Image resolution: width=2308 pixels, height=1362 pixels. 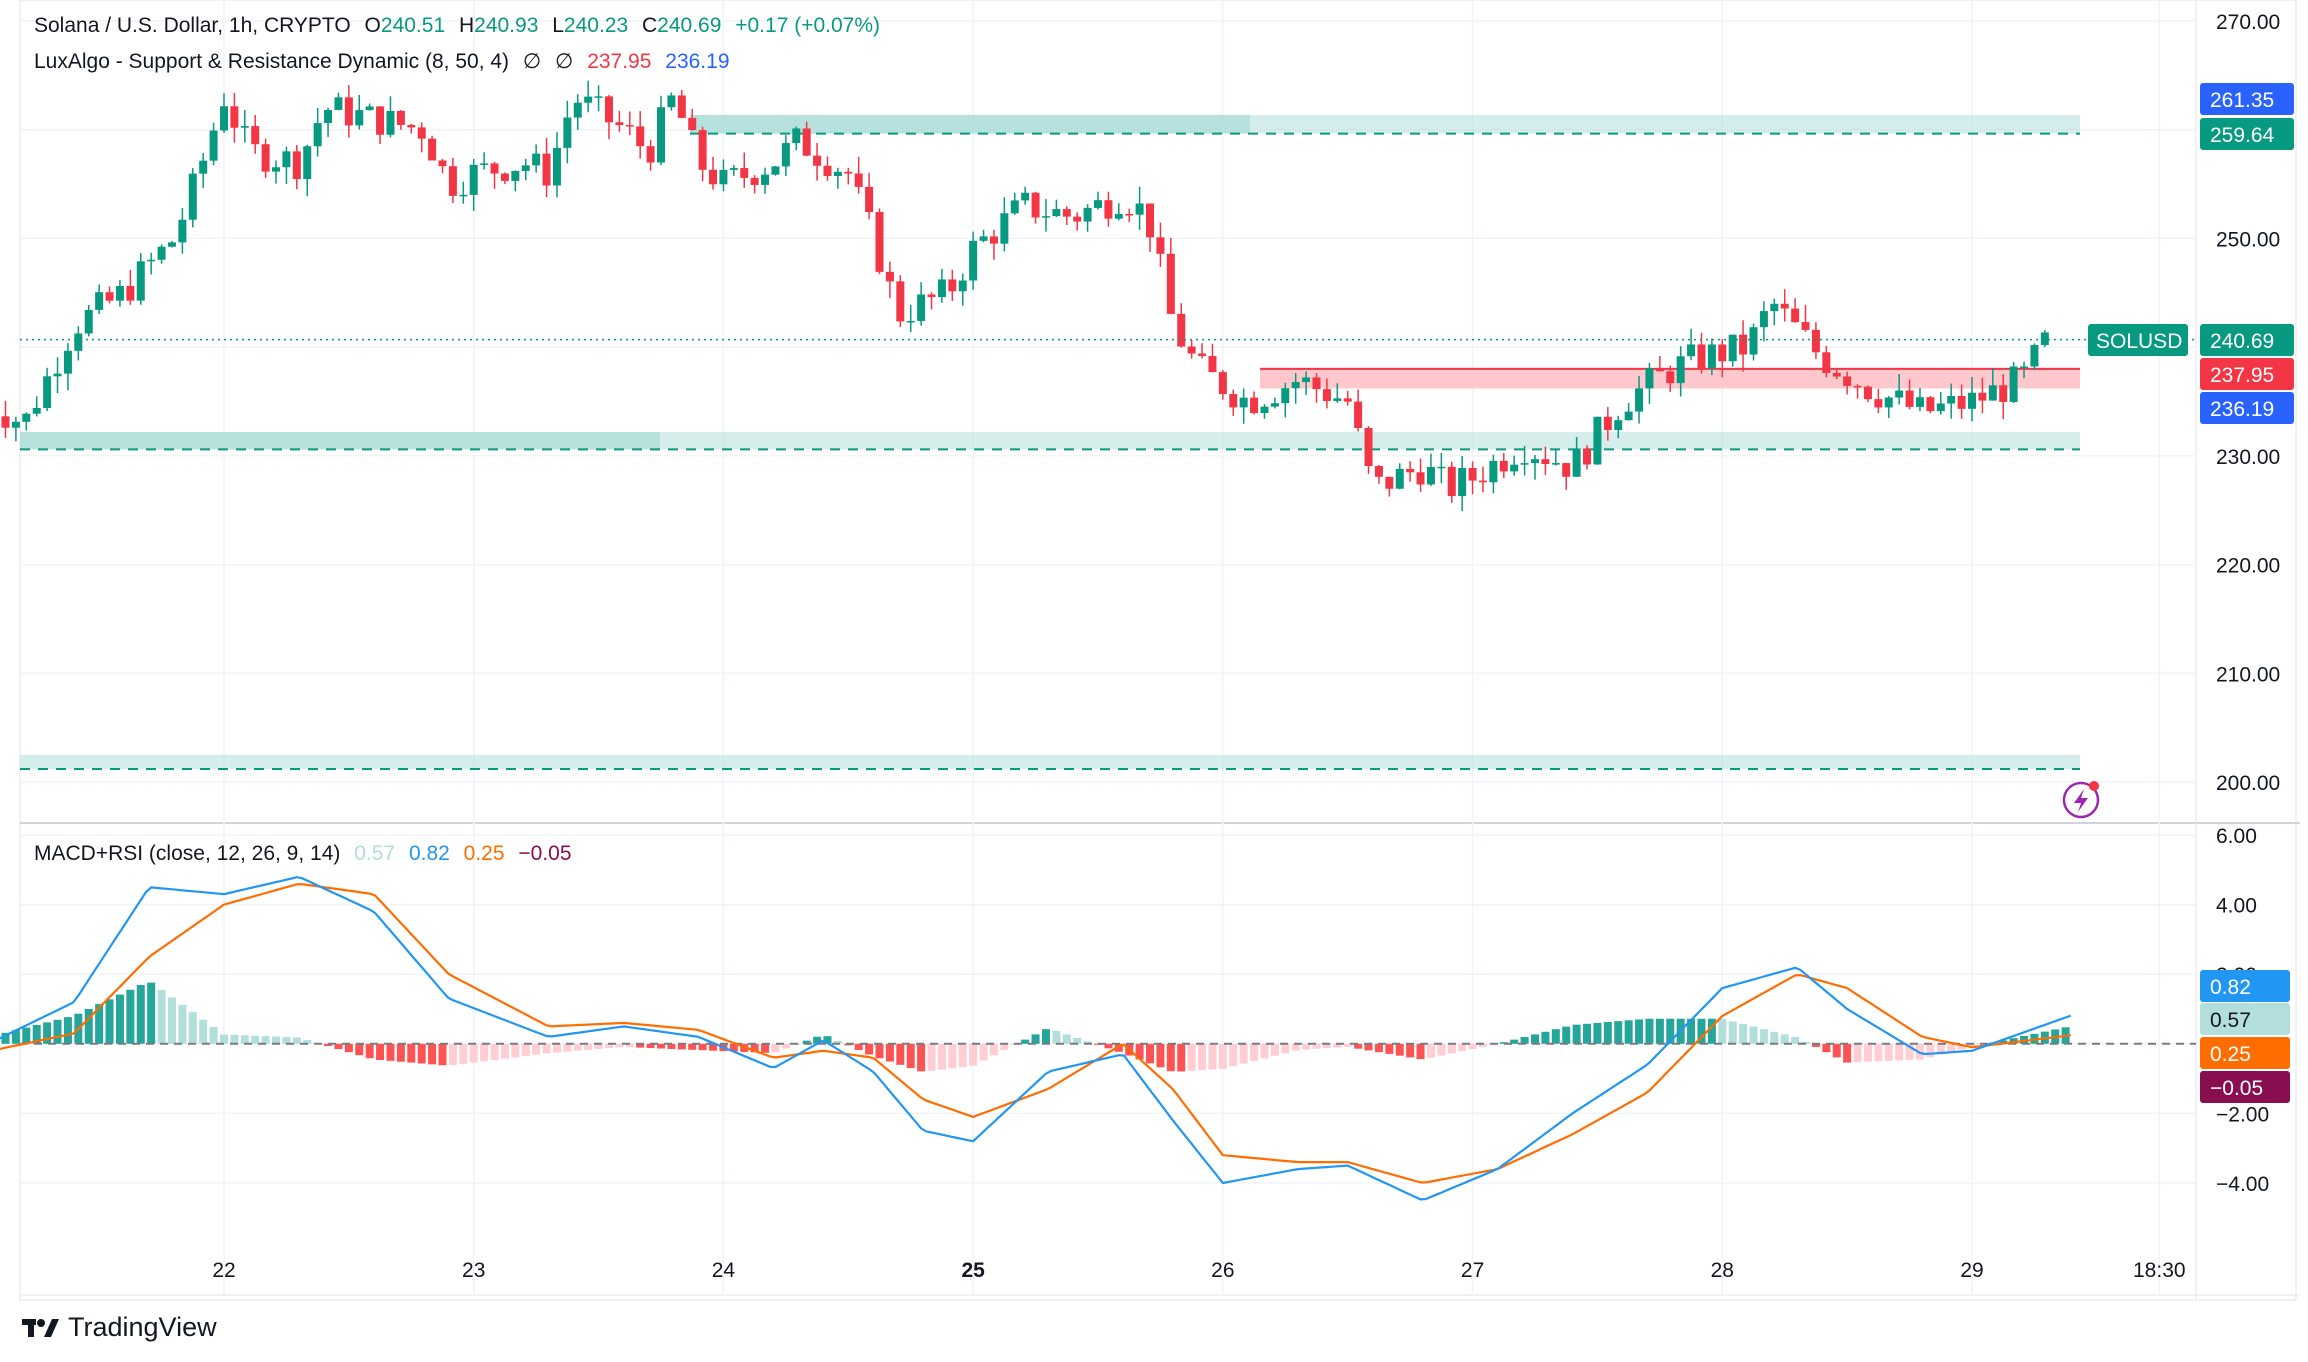 What do you see at coordinates (649, 25) in the screenshot?
I see `close-label: C` at bounding box center [649, 25].